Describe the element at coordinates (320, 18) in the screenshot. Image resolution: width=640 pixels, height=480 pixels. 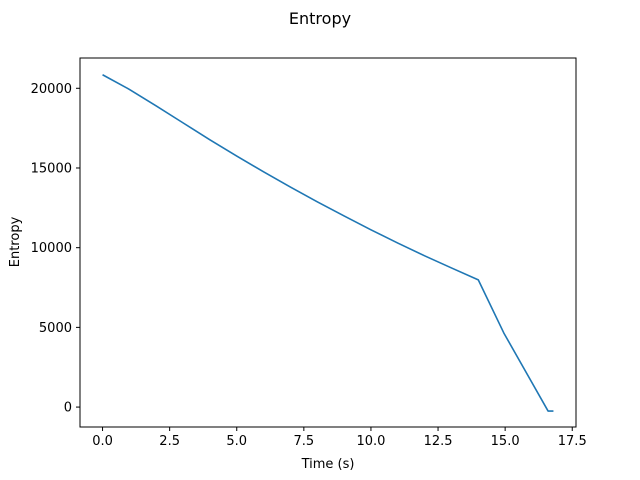
I see `chart-title: Entropy` at that location.